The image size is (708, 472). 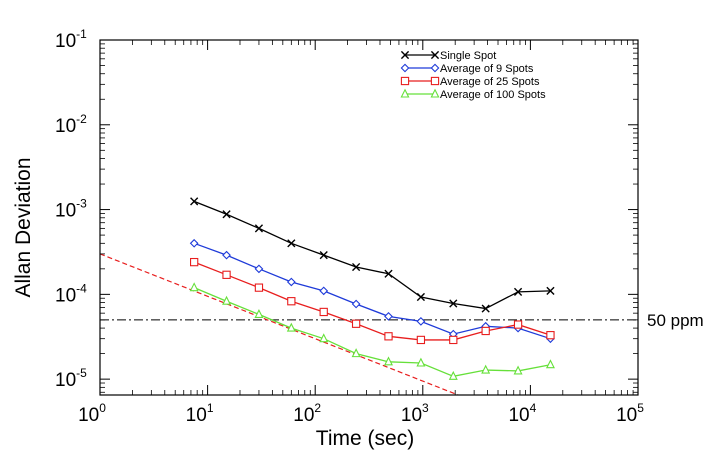 What do you see at coordinates (71, 124) in the screenshot?
I see `y-tick-label: 10⁻²` at bounding box center [71, 124].